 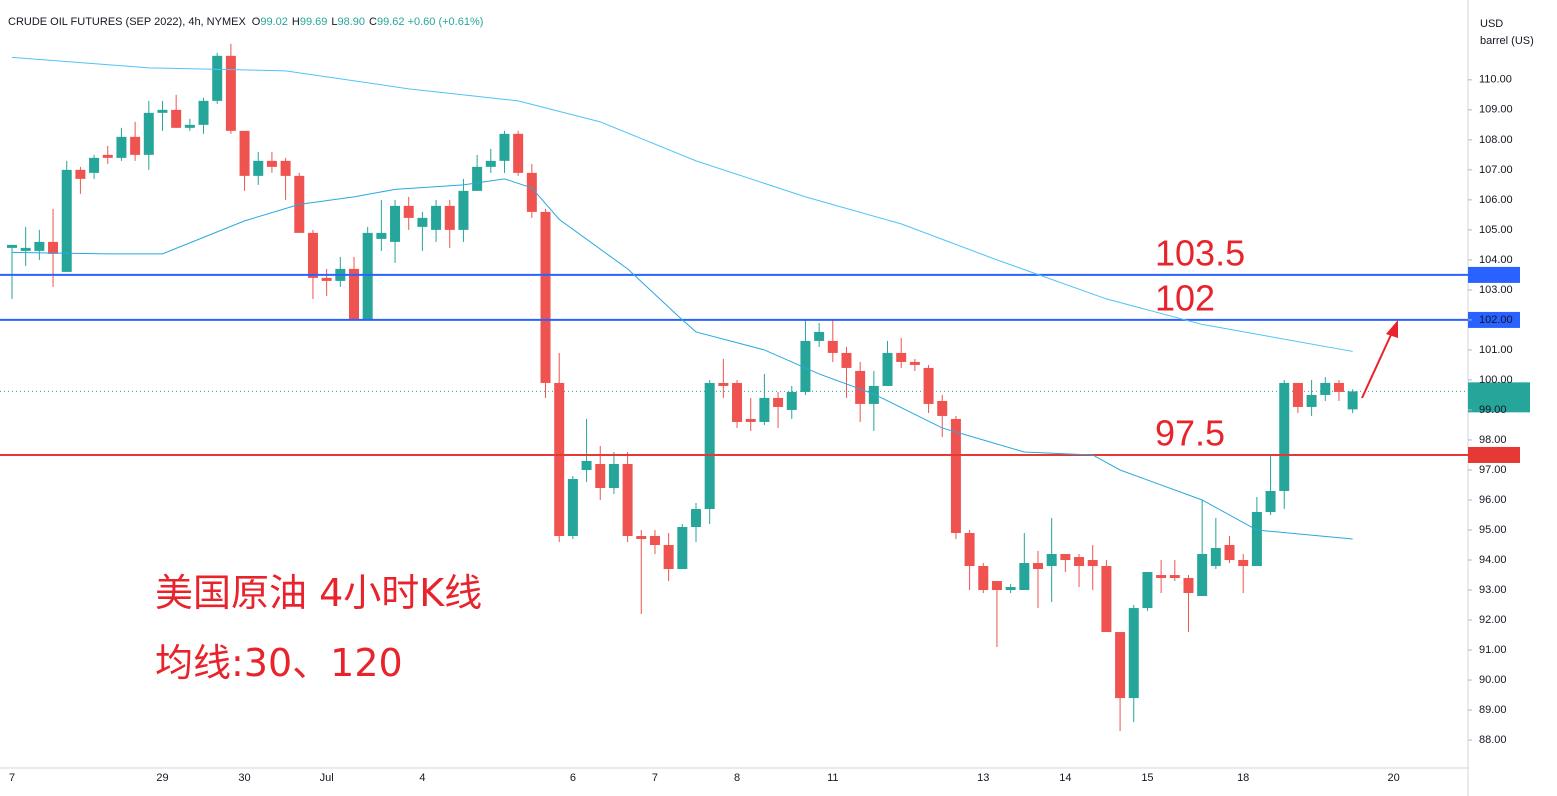 I want to click on y-tick-label: 95.00, so click(x=1493, y=530).